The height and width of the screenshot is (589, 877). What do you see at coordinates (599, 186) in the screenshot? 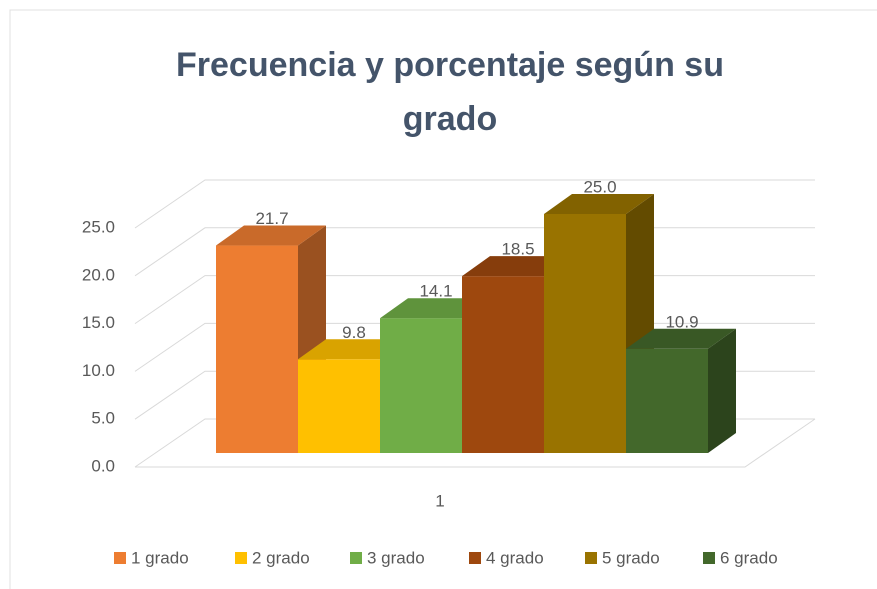
I see `data-label: 25.0` at bounding box center [599, 186].